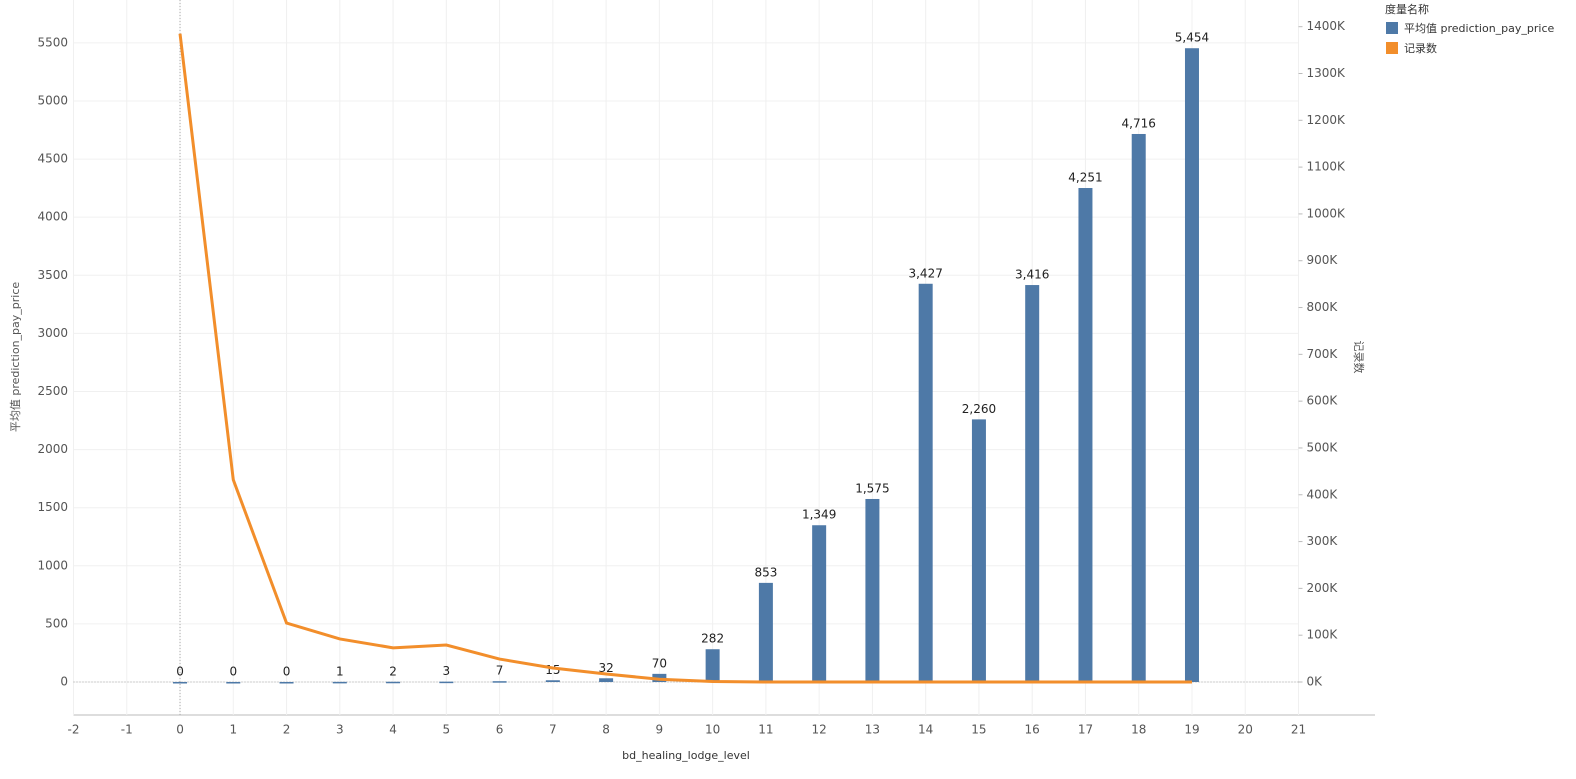  Describe the element at coordinates (1327, 120) in the screenshot. I see `y2-tick-label: 1200K` at that location.